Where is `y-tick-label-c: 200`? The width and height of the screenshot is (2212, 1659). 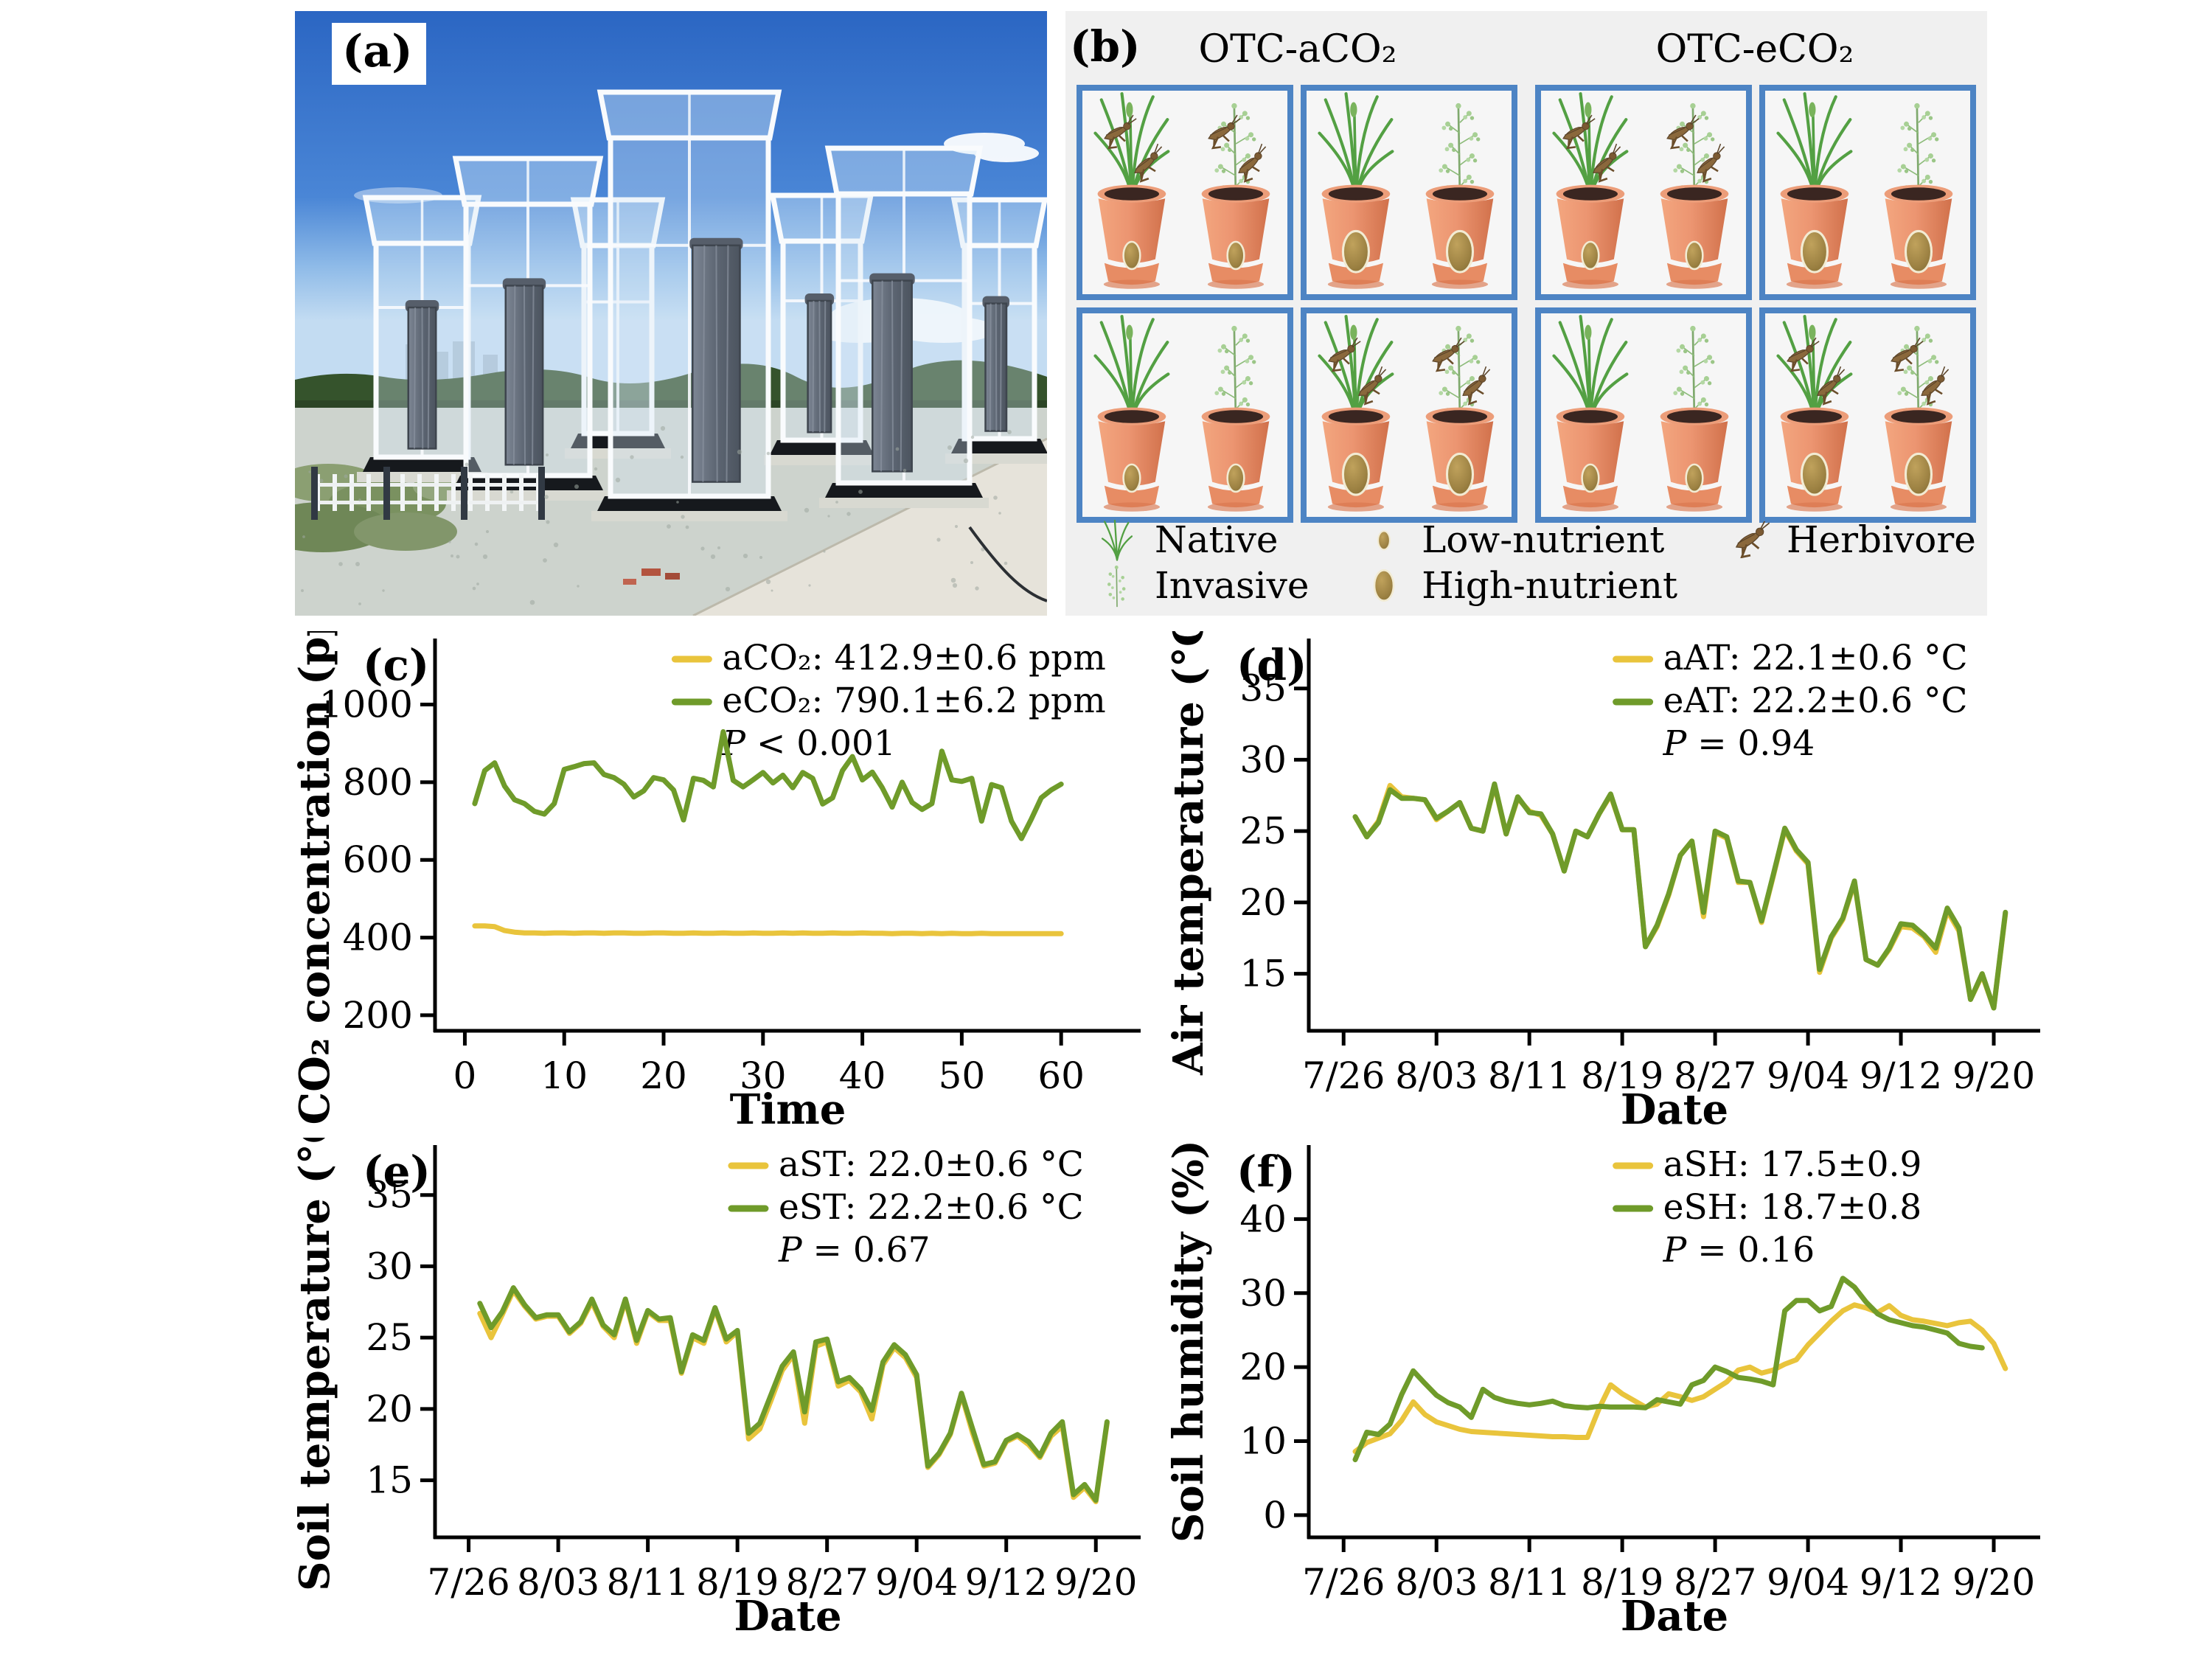
y-tick-label-c: 200 is located at coordinates (378, 1015).